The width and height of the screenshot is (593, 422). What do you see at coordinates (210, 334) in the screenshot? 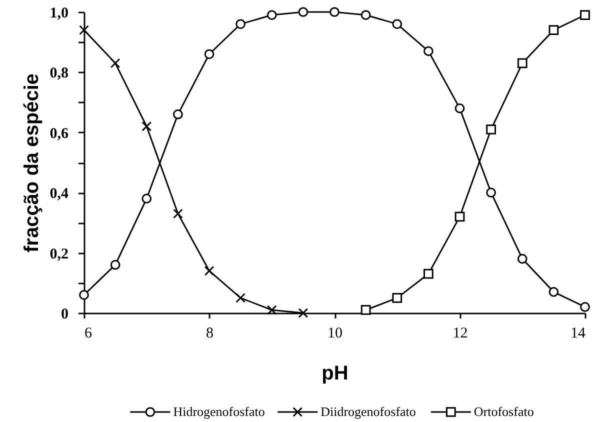
I see `x-tick-label: 8` at bounding box center [210, 334].